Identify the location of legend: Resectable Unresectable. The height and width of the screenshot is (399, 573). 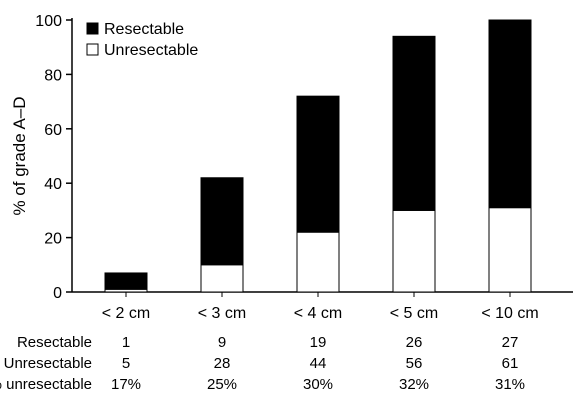
(142, 40).